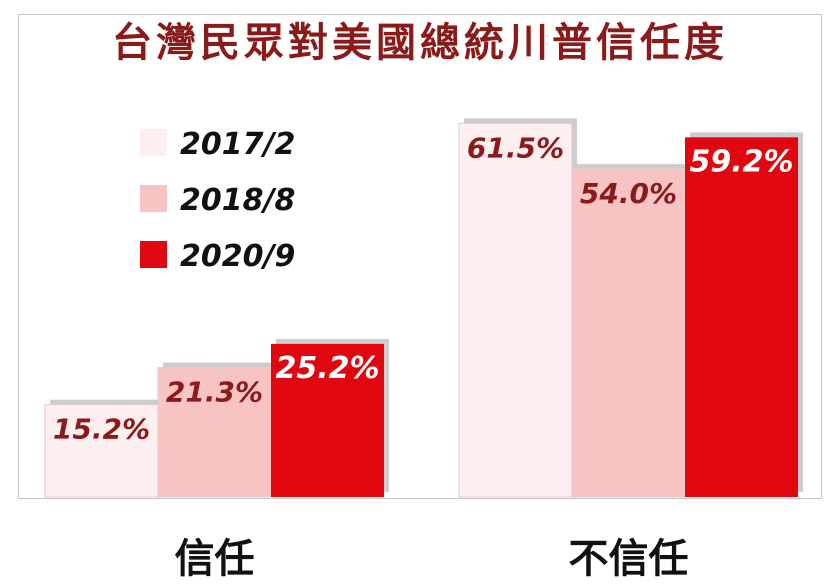 This screenshot has width=840, height=588. I want to click on category-label: 信任, so click(215, 558).